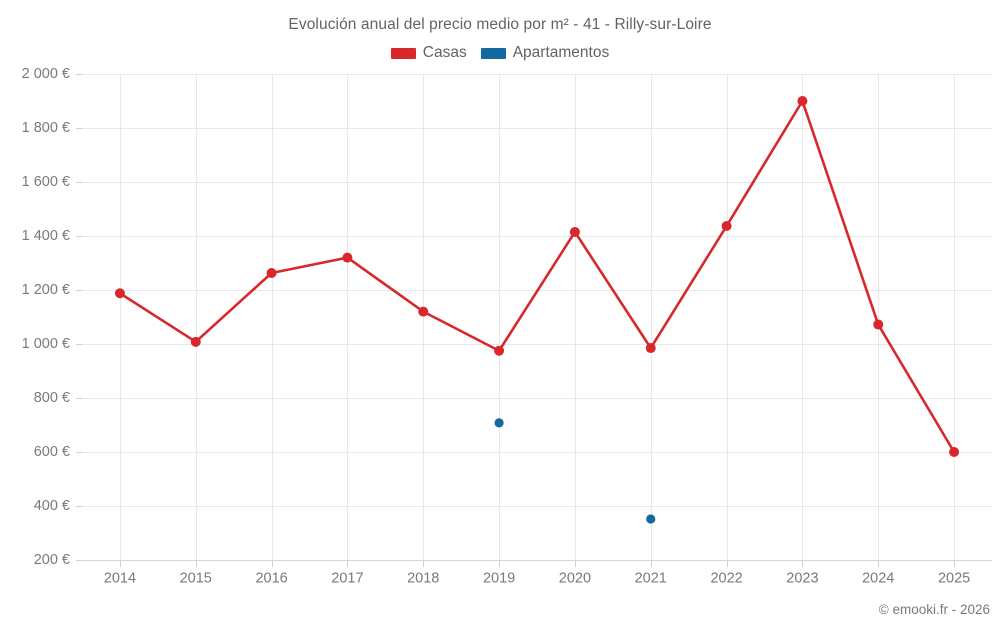 The width and height of the screenshot is (1000, 625). I want to click on y-axis-tick-label: 200 €, so click(52, 560).